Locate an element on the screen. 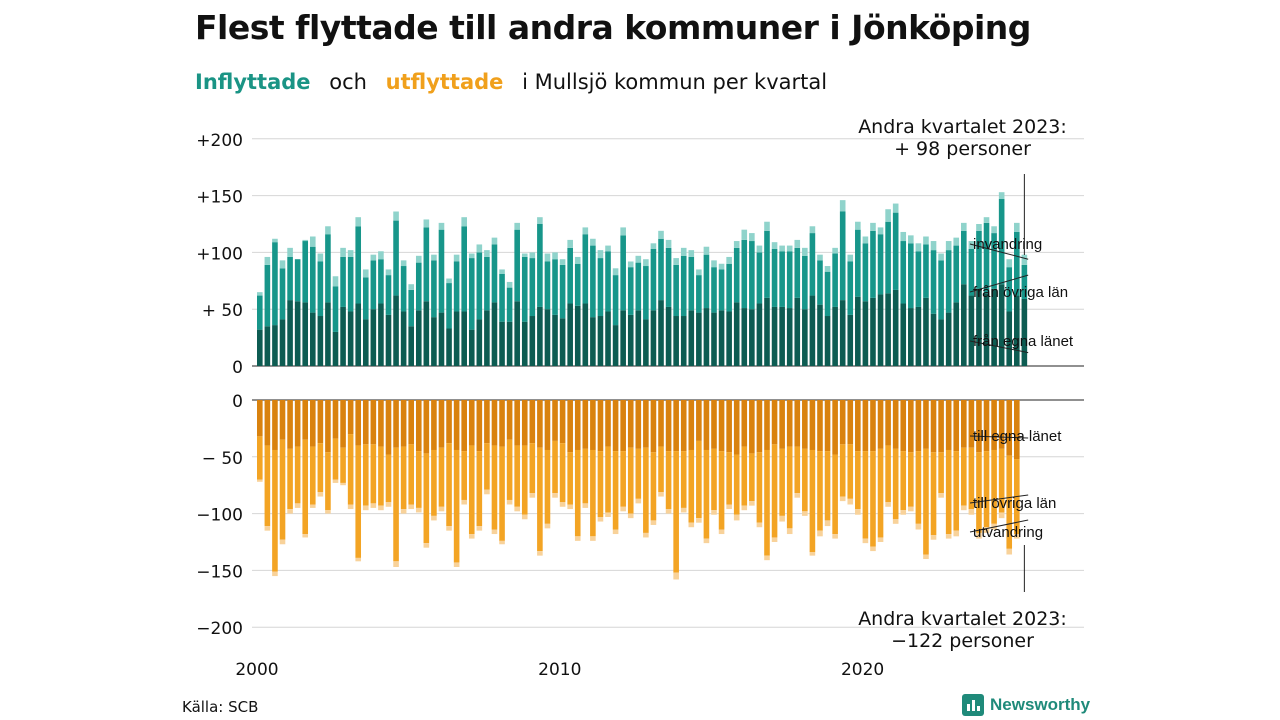 This screenshot has height=720, width=1280. series-label-in_ovriga: från övriga län is located at coordinates (1020, 292).